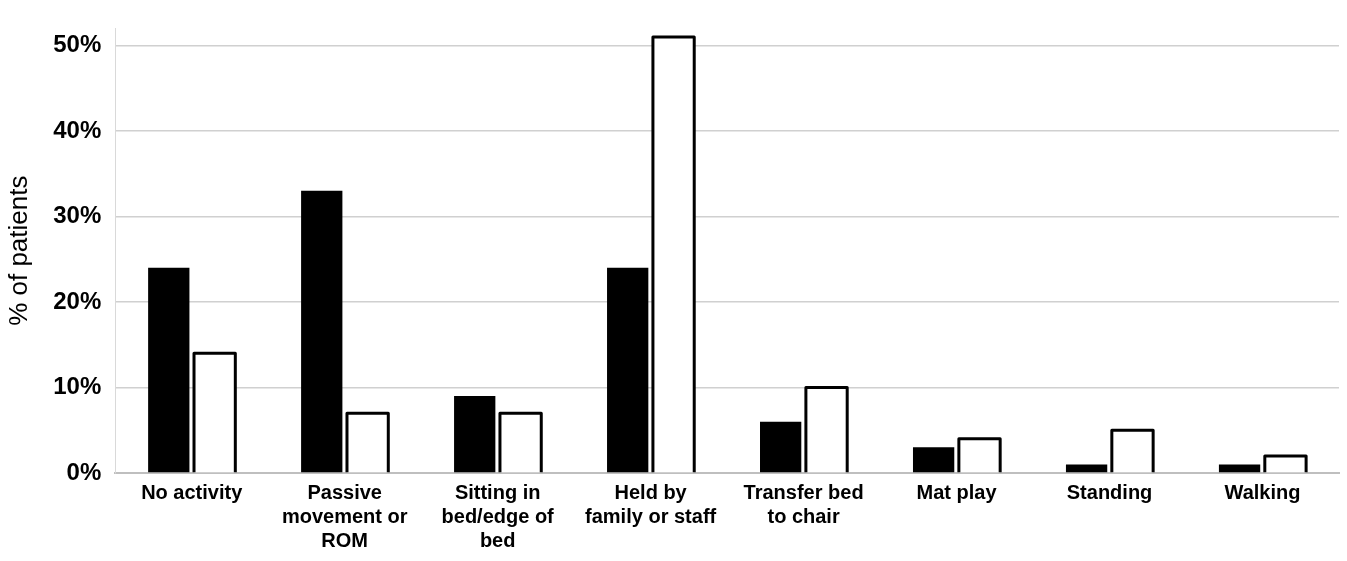 This screenshot has width=1347, height=561. Describe the element at coordinates (651, 503) in the screenshot. I see `x-tick-label: Held by family or staff` at that location.